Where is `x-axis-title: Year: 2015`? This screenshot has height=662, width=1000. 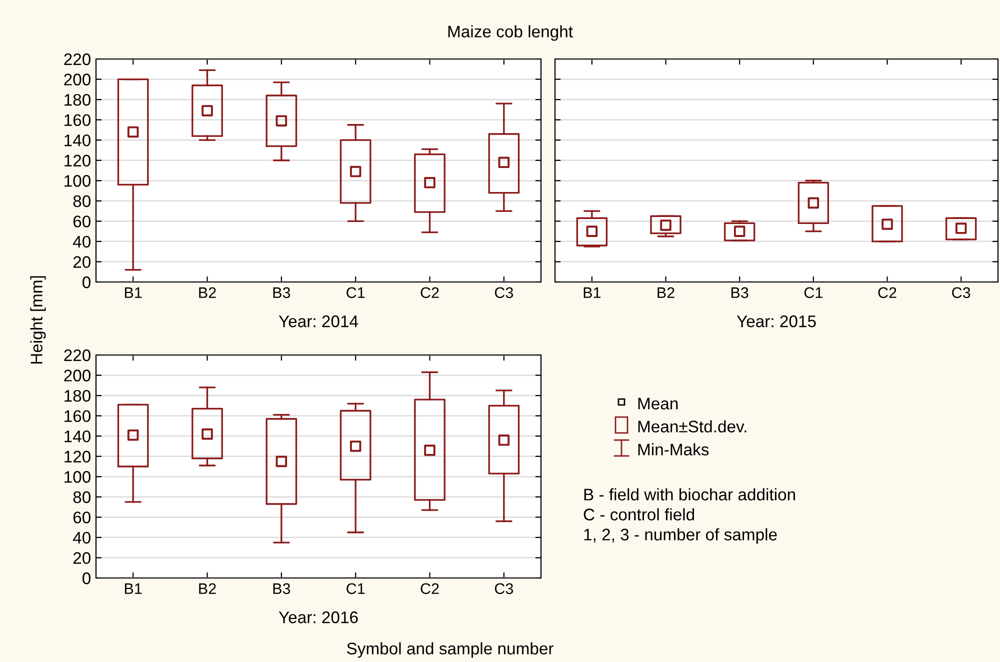 x-axis-title: Year: 2015 is located at coordinates (776, 321).